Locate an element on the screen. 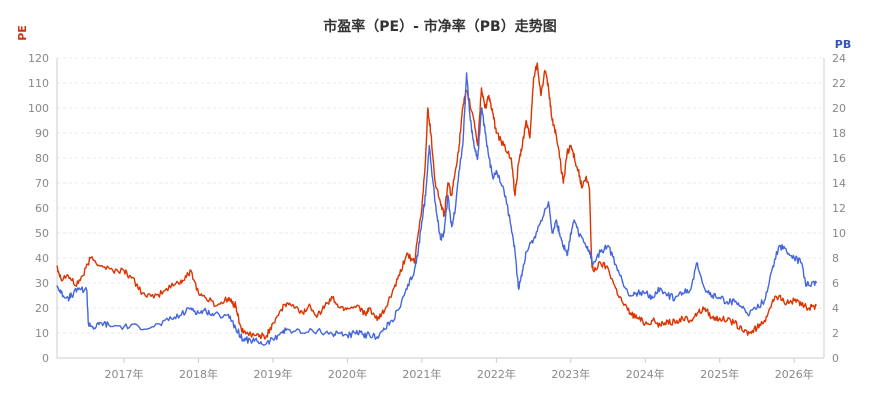  right-tick-label: 14 is located at coordinates (839, 183).